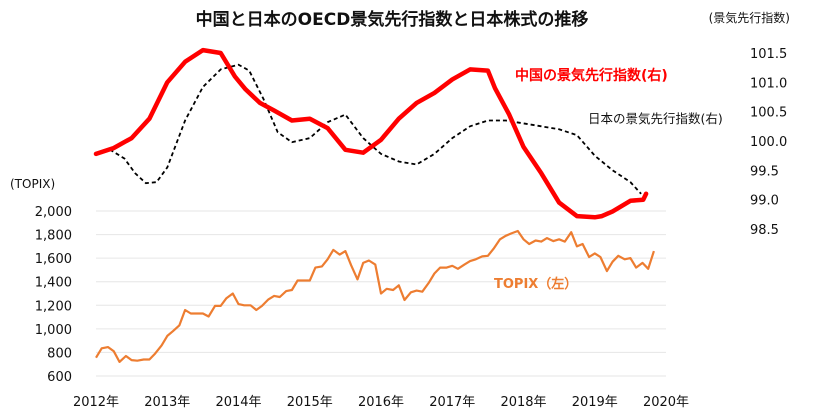 The image size is (824, 419). What do you see at coordinates (655, 118) in the screenshot?
I see `annotation-japan-cli: 日本の景気先行指数(右)` at bounding box center [655, 118].